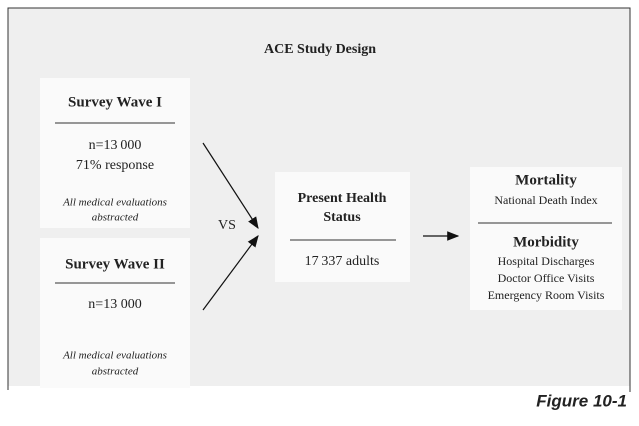 This screenshot has width=639, height=426. Describe the element at coordinates (115, 102) in the screenshot. I see `heading: Survey Wave I` at that location.